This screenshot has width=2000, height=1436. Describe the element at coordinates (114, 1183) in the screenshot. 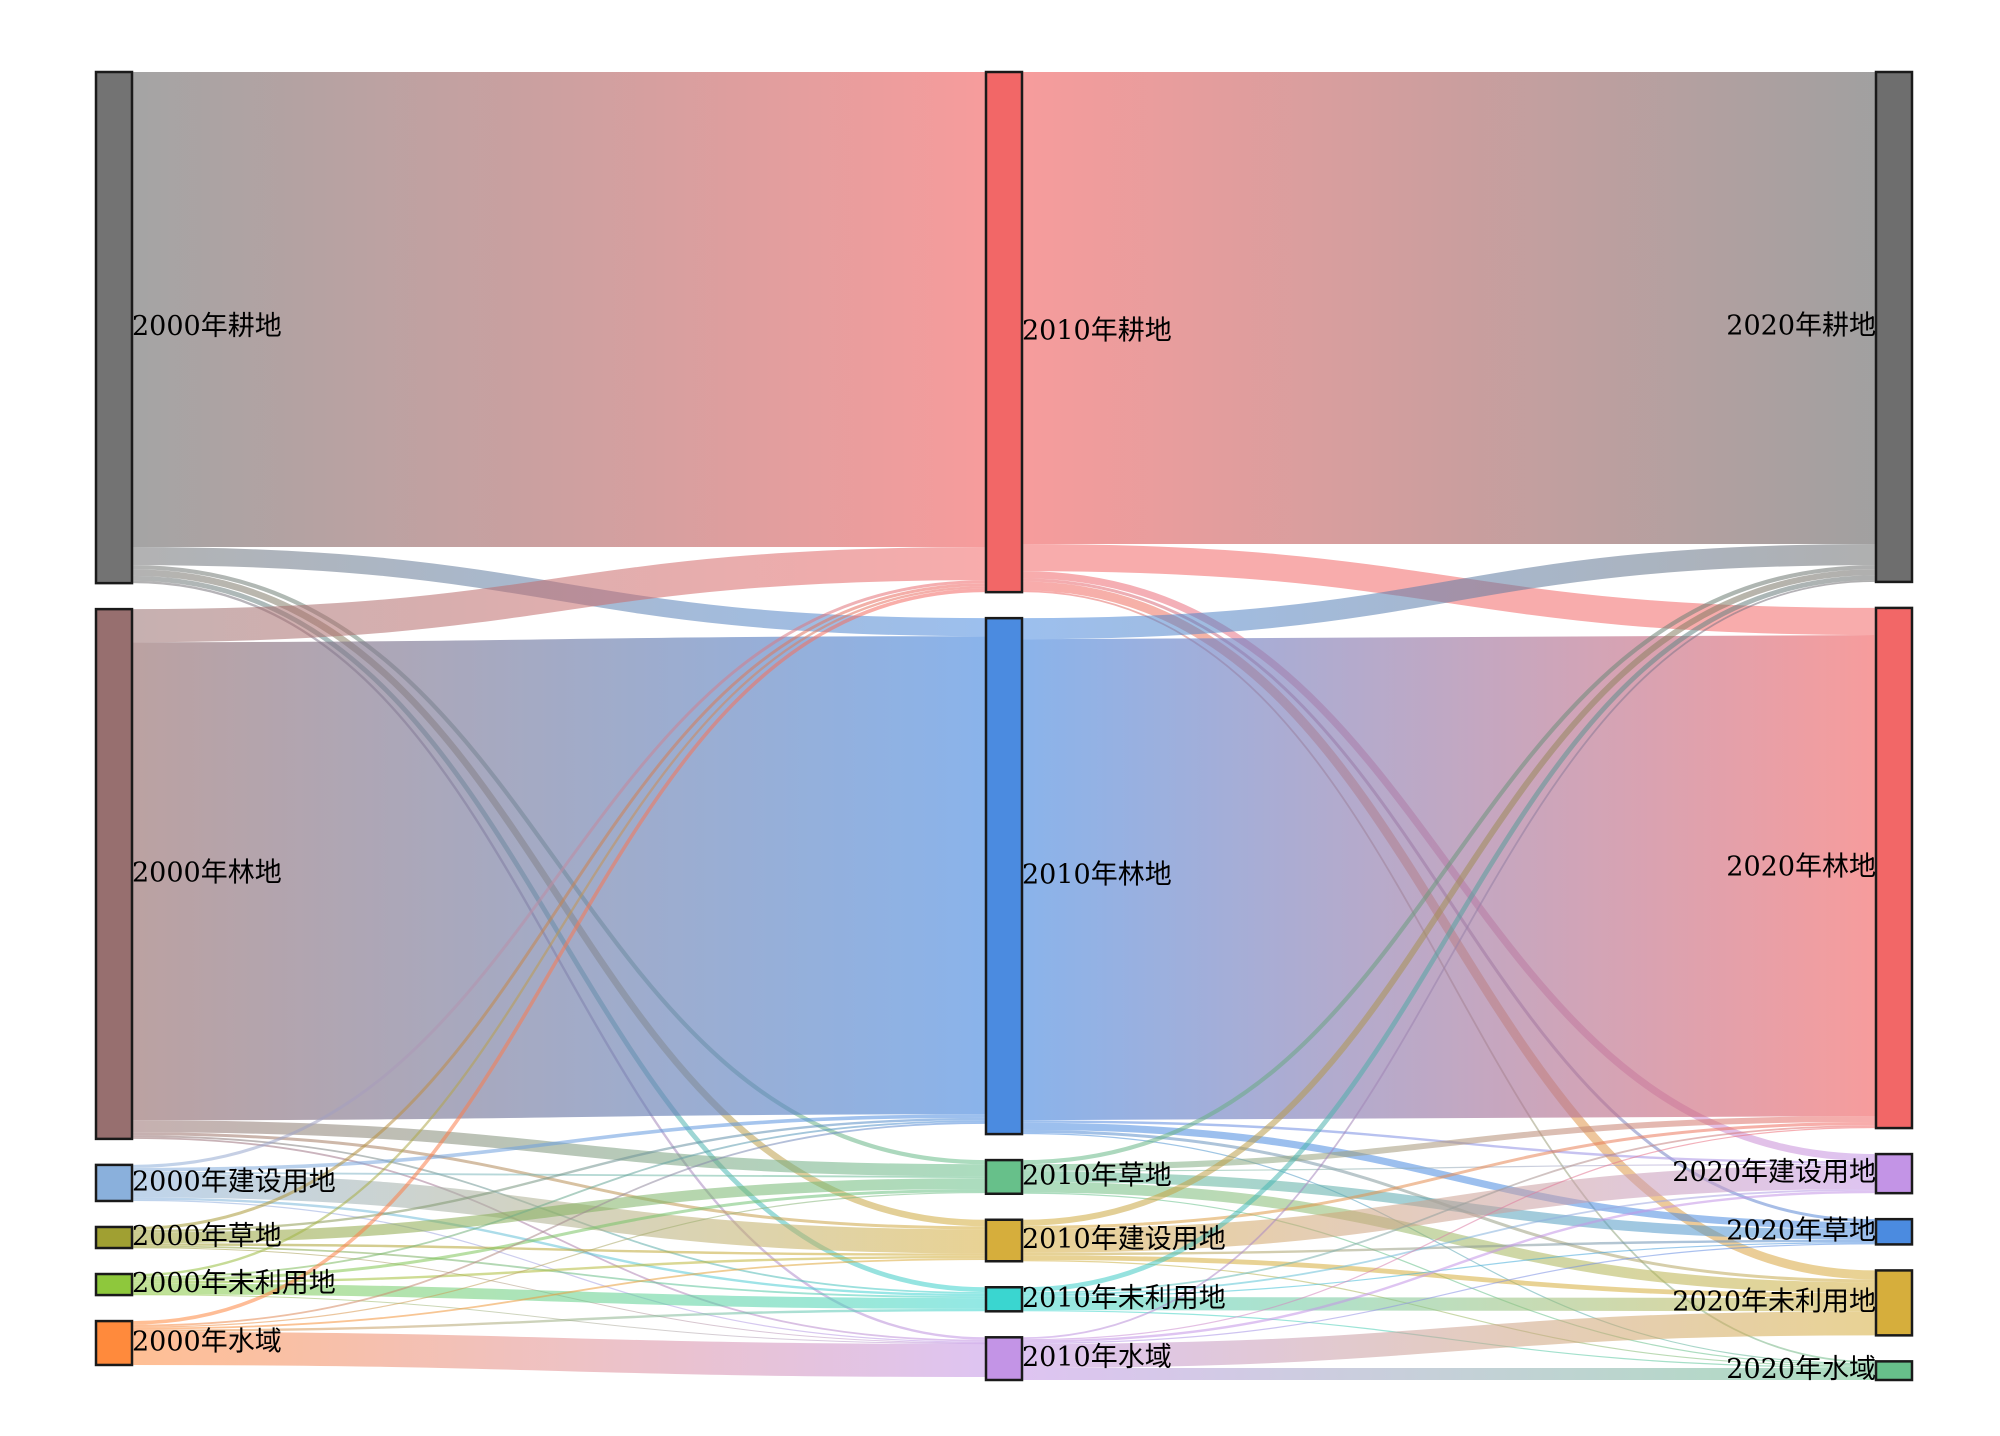

I see `node-c0-jianshe` at that location.